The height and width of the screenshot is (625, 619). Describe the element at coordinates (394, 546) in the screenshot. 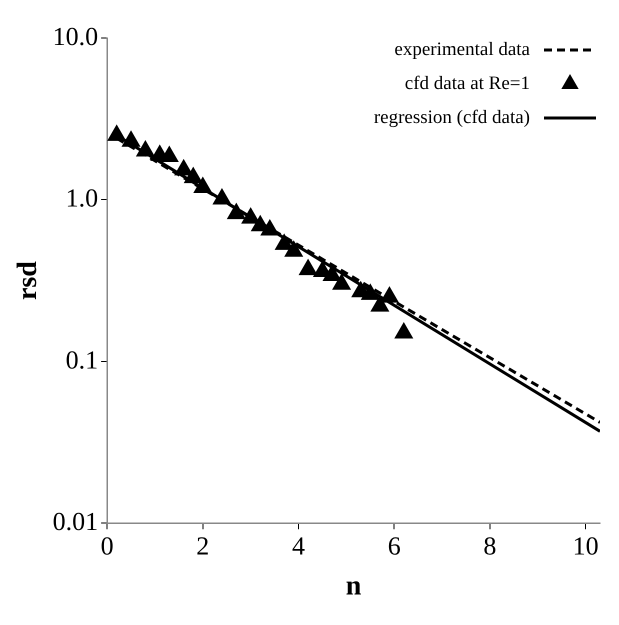

I see `x-tick-label: 6` at that location.